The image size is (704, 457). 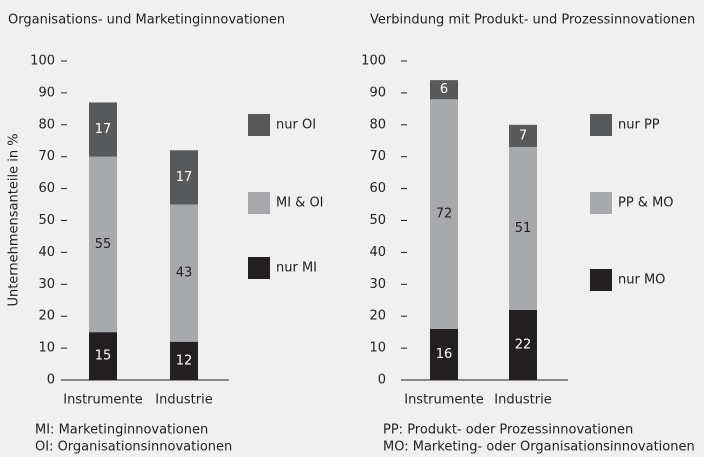 I want to click on note: PP: Produkt- oder Prozessinnovationen, so click(x=508, y=430).